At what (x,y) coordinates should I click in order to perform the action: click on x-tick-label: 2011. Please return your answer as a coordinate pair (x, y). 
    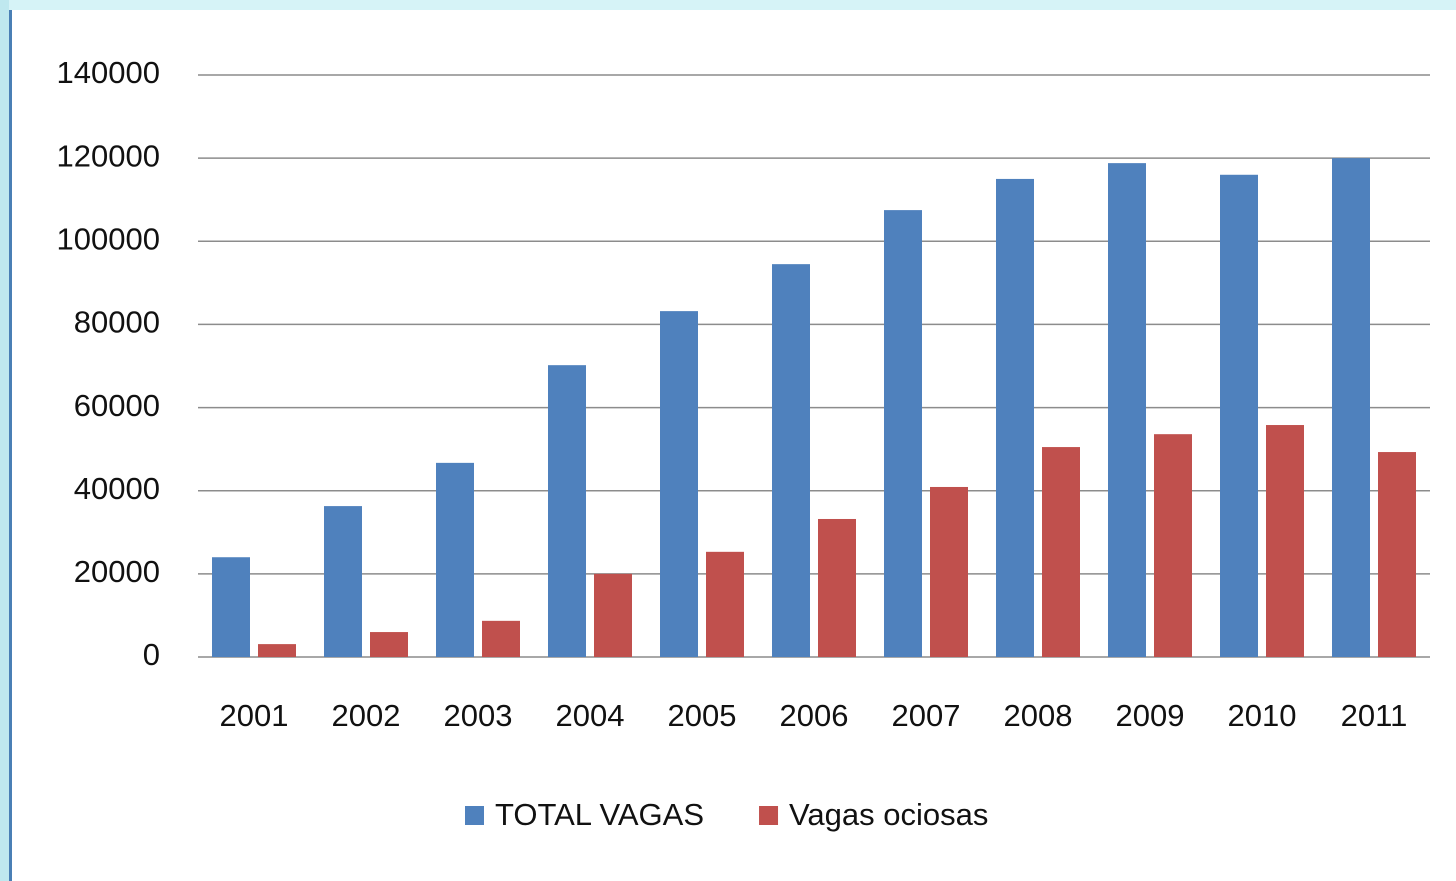
    Looking at the image, I should click on (1374, 715).